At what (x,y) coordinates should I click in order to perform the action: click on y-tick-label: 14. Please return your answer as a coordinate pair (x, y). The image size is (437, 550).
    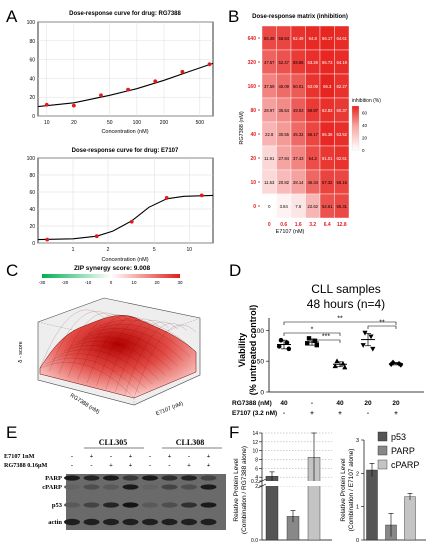
    Looking at the image, I should click on (255, 434).